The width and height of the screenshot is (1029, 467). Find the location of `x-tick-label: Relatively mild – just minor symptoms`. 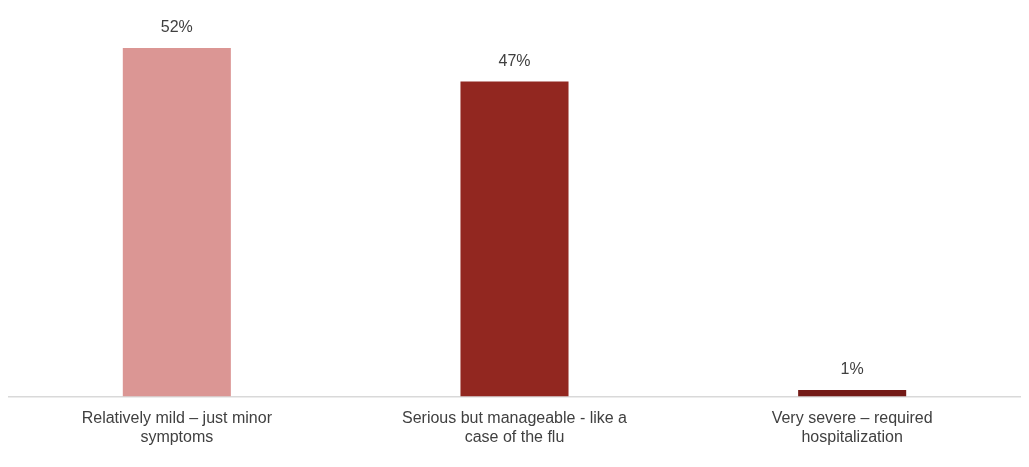

x-tick-label: Relatively mild – just minor symptoms is located at coordinates (177, 426).